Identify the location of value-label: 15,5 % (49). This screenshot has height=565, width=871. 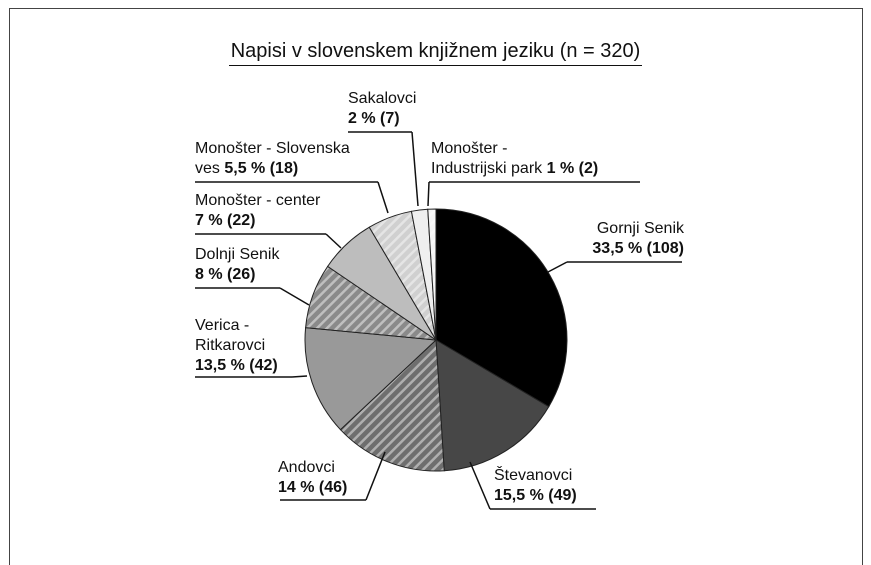
(535, 495).